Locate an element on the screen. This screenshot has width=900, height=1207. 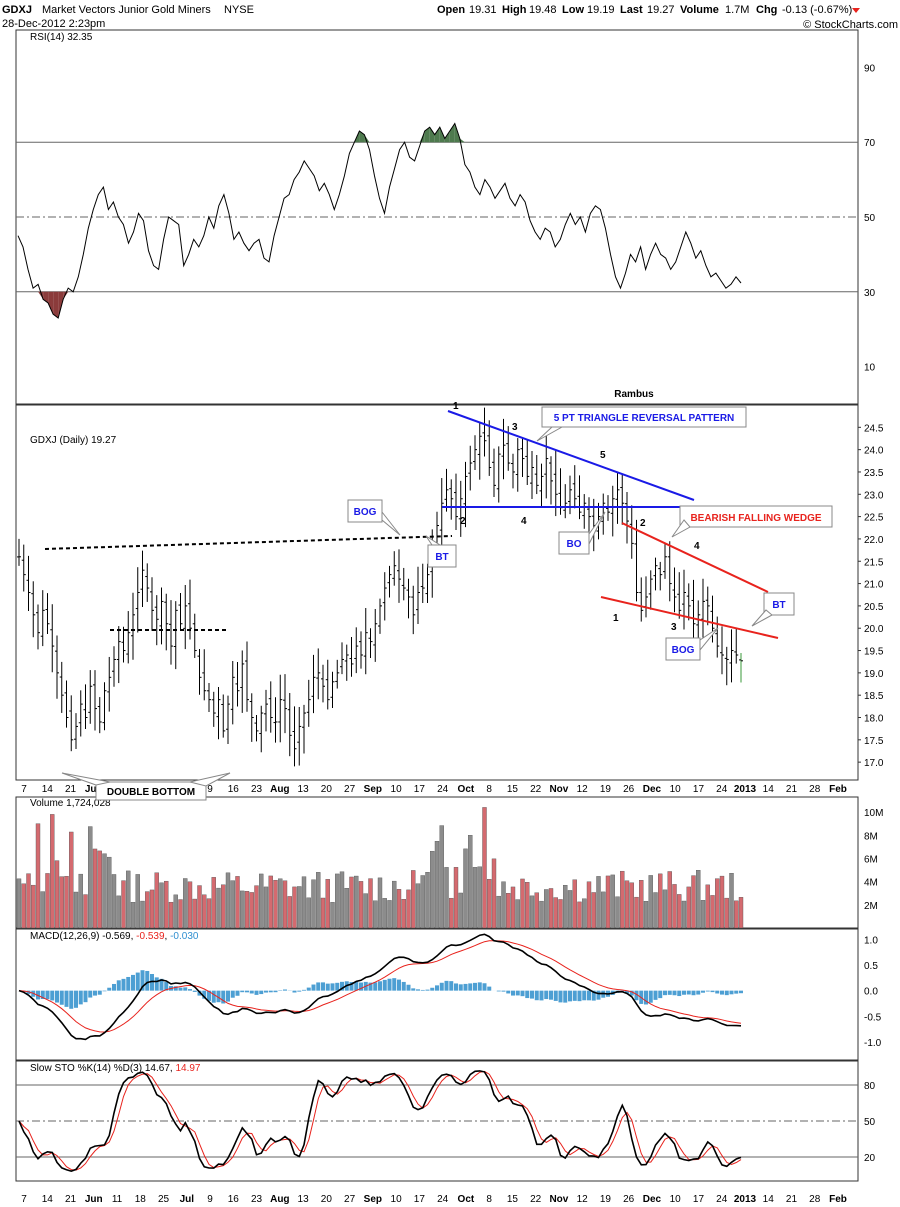
x-tick-1-9: 16 is located at coordinates (234, 1199).